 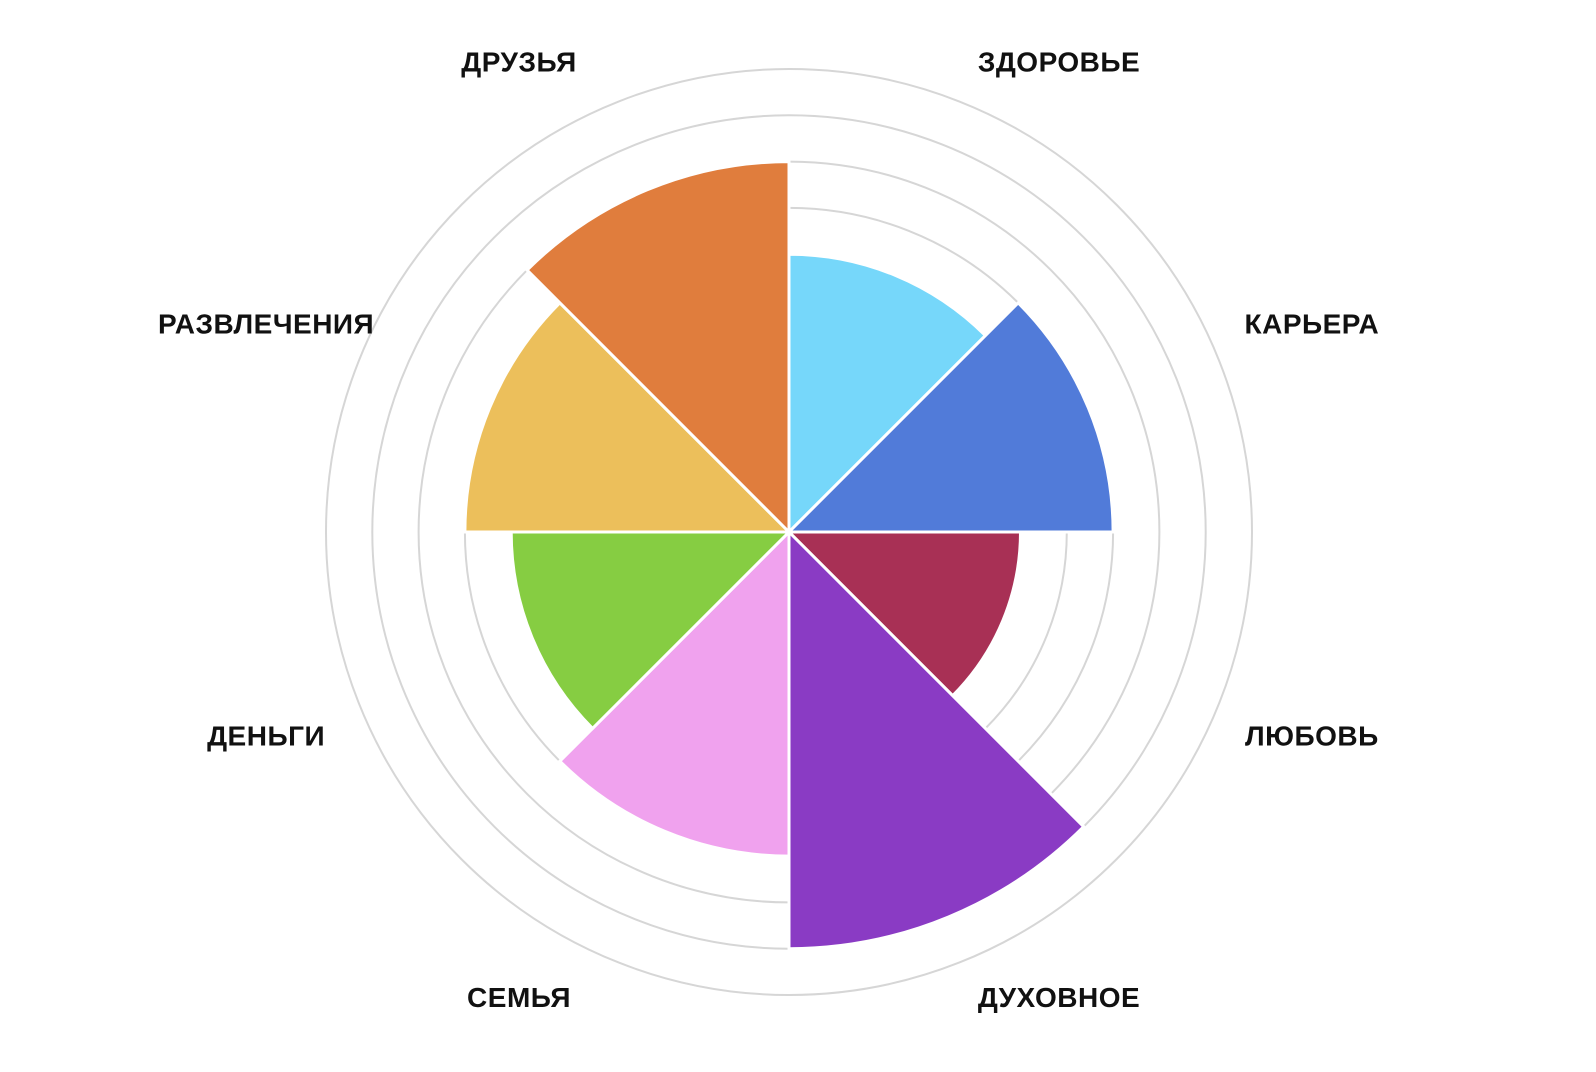 I want to click on category-label: ЛЮБОВЬ, so click(x=1312, y=735).